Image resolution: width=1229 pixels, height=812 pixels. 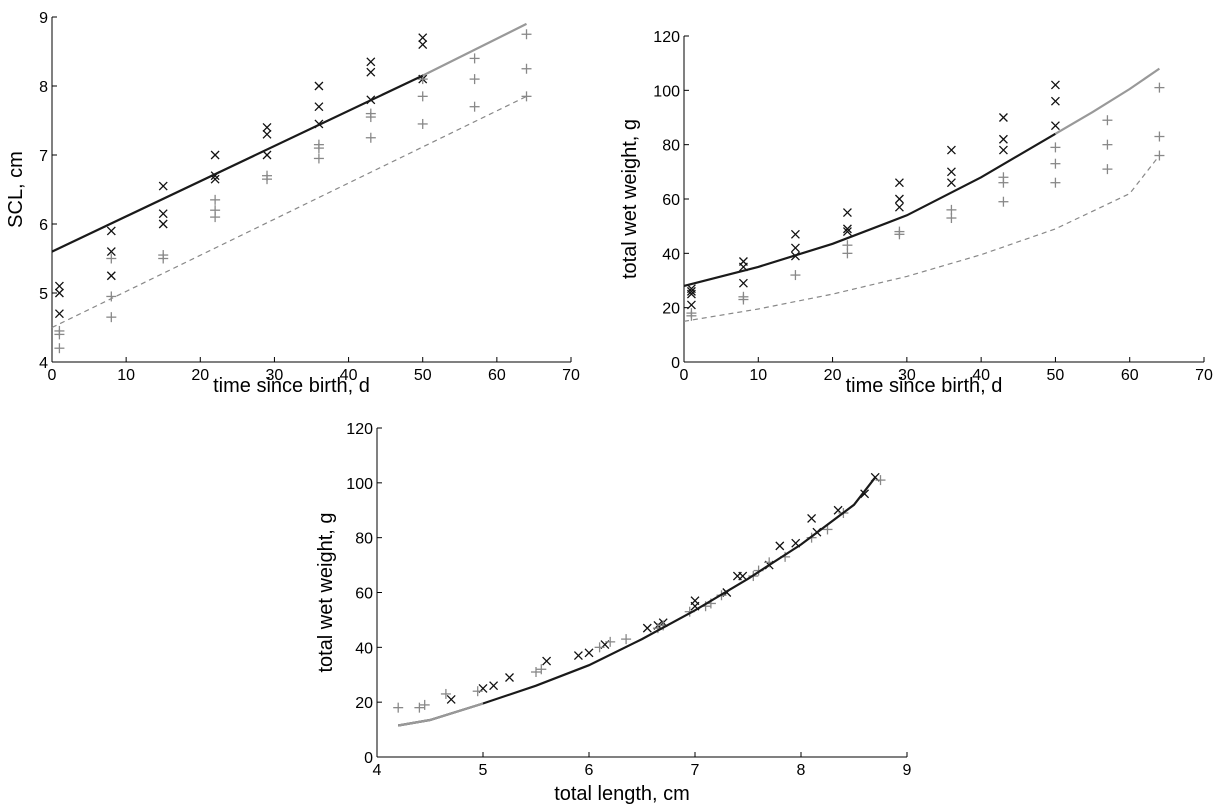 I want to click on y-tick-label: 9, so click(x=43, y=18).